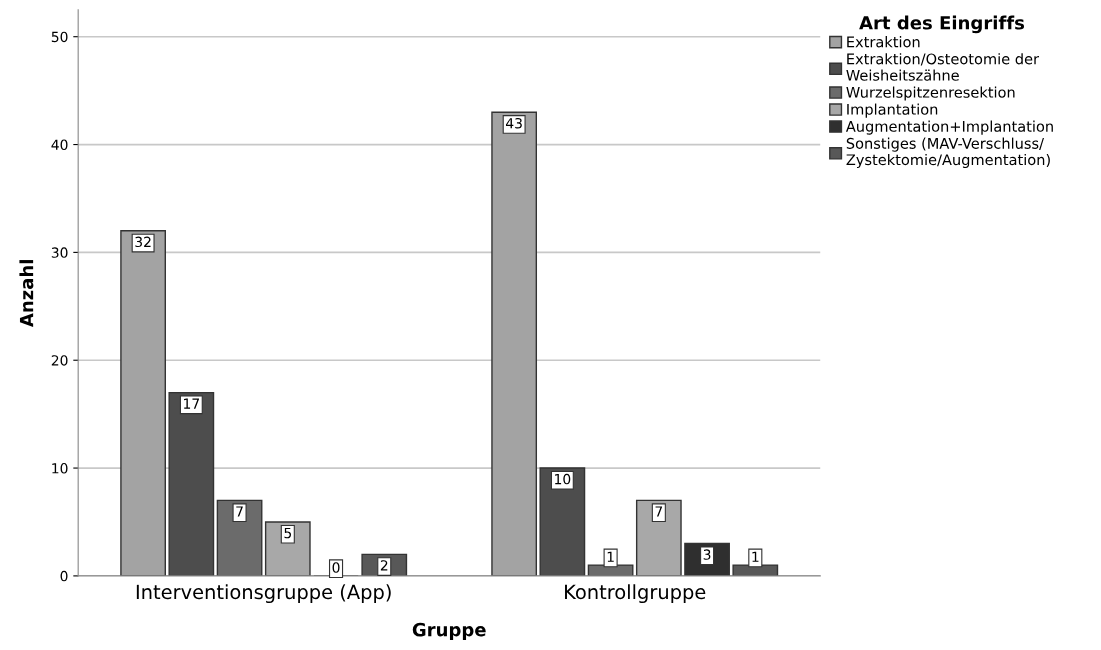 Image resolution: width=1101 pixels, height=650 pixels. Describe the element at coordinates (513, 123) in the screenshot. I see `data-label: 43` at that location.